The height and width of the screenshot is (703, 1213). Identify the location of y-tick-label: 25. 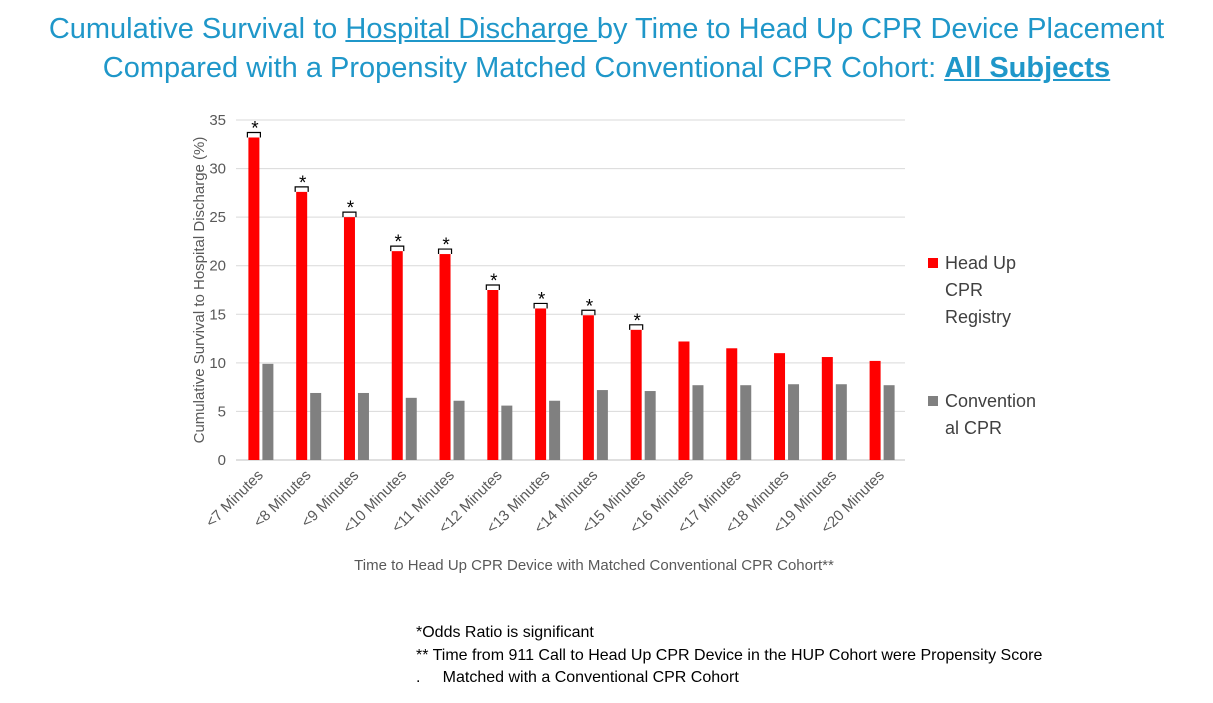
(217, 217).